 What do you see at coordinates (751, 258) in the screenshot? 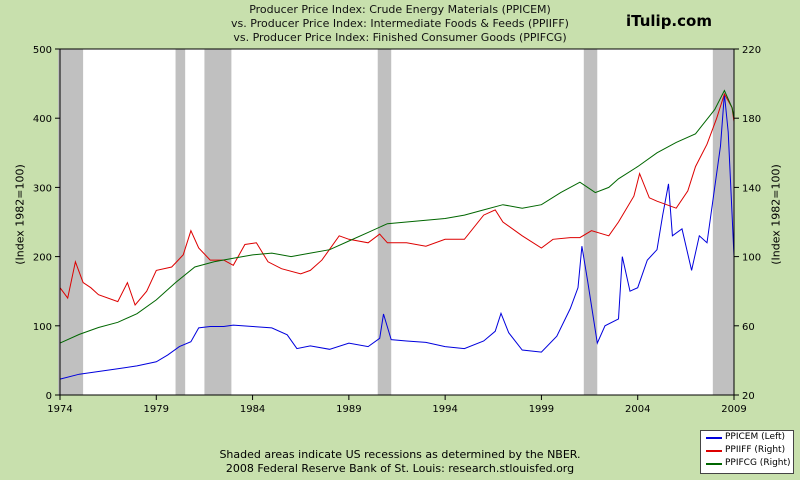
I see `y-right-tick-label-100: 100` at bounding box center [751, 258].